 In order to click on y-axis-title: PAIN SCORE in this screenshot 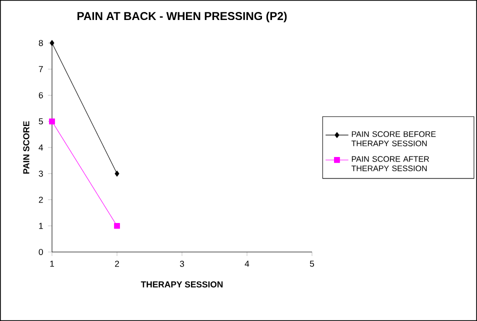, I will do `click(26, 147)`.